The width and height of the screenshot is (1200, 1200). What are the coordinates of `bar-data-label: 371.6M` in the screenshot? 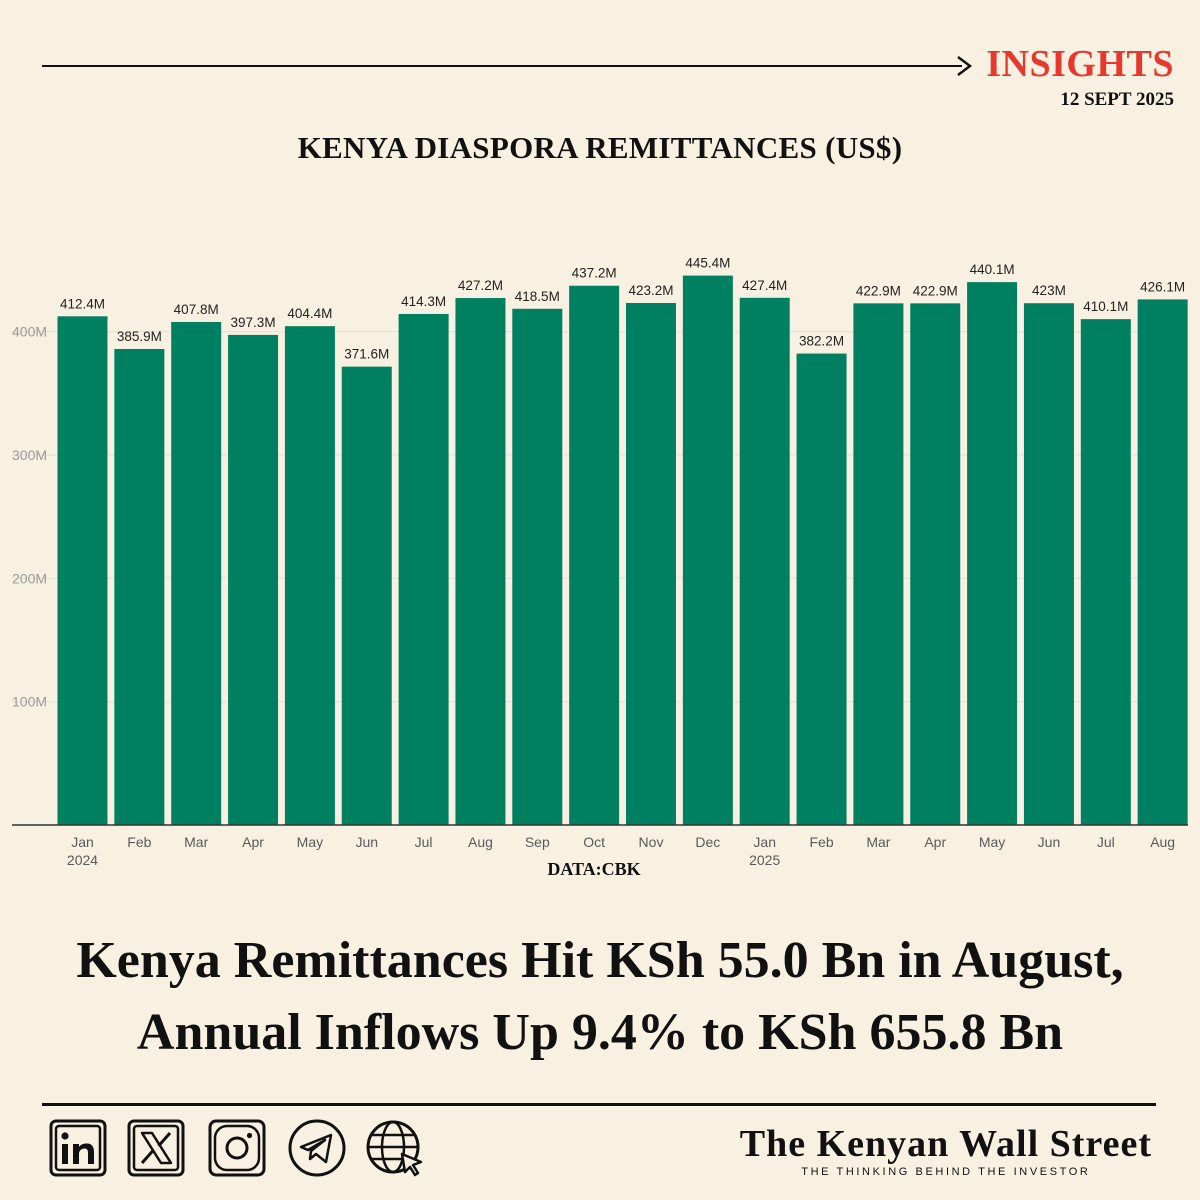 It's located at (366, 354).